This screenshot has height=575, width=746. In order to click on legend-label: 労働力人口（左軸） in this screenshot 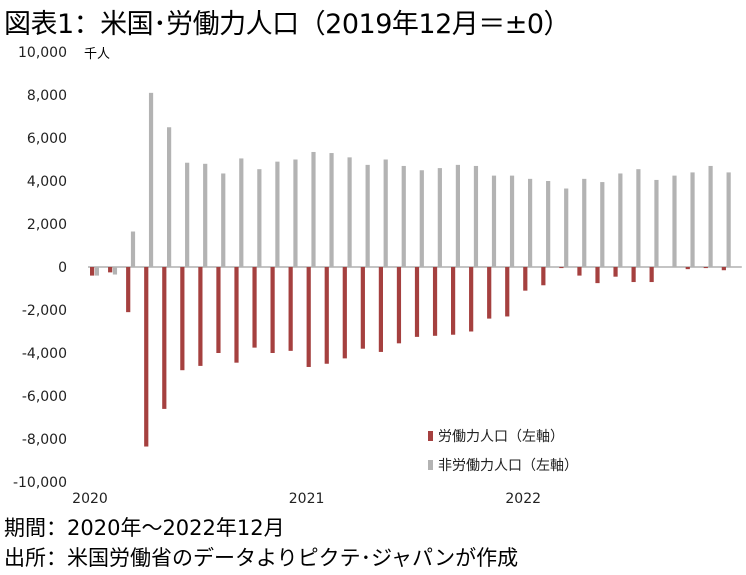, I will do `click(501, 437)`.